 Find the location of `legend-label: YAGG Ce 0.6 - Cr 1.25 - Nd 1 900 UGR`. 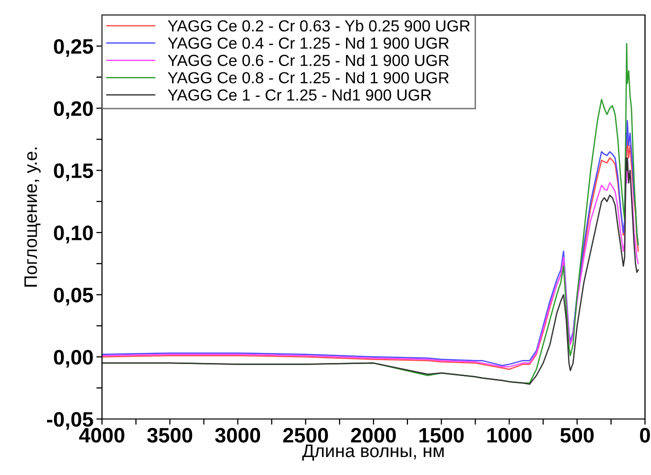

legend-label: YAGG Ce 0.6 - Cr 1.25 - Nd 1 900 UGR is located at coordinates (308, 60).